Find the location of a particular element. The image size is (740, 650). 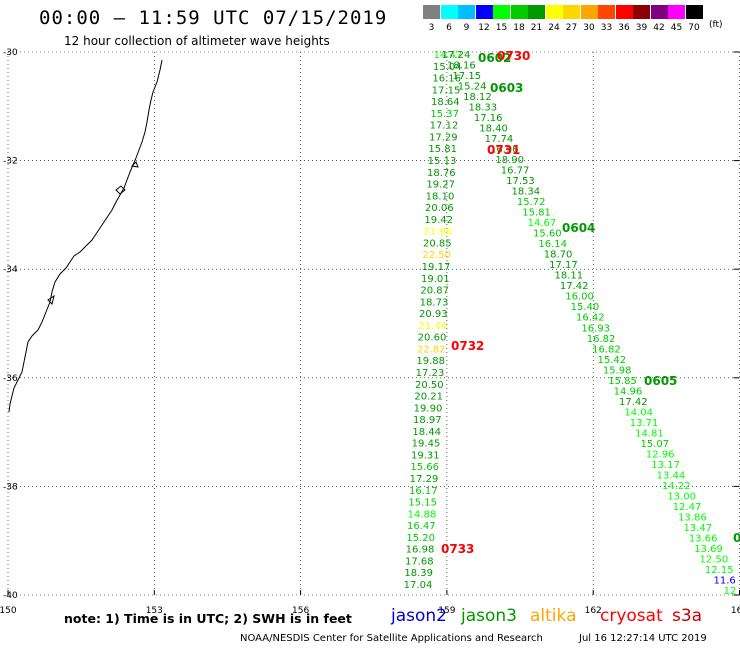

swh-value: 16.77 is located at coordinates (515, 171).